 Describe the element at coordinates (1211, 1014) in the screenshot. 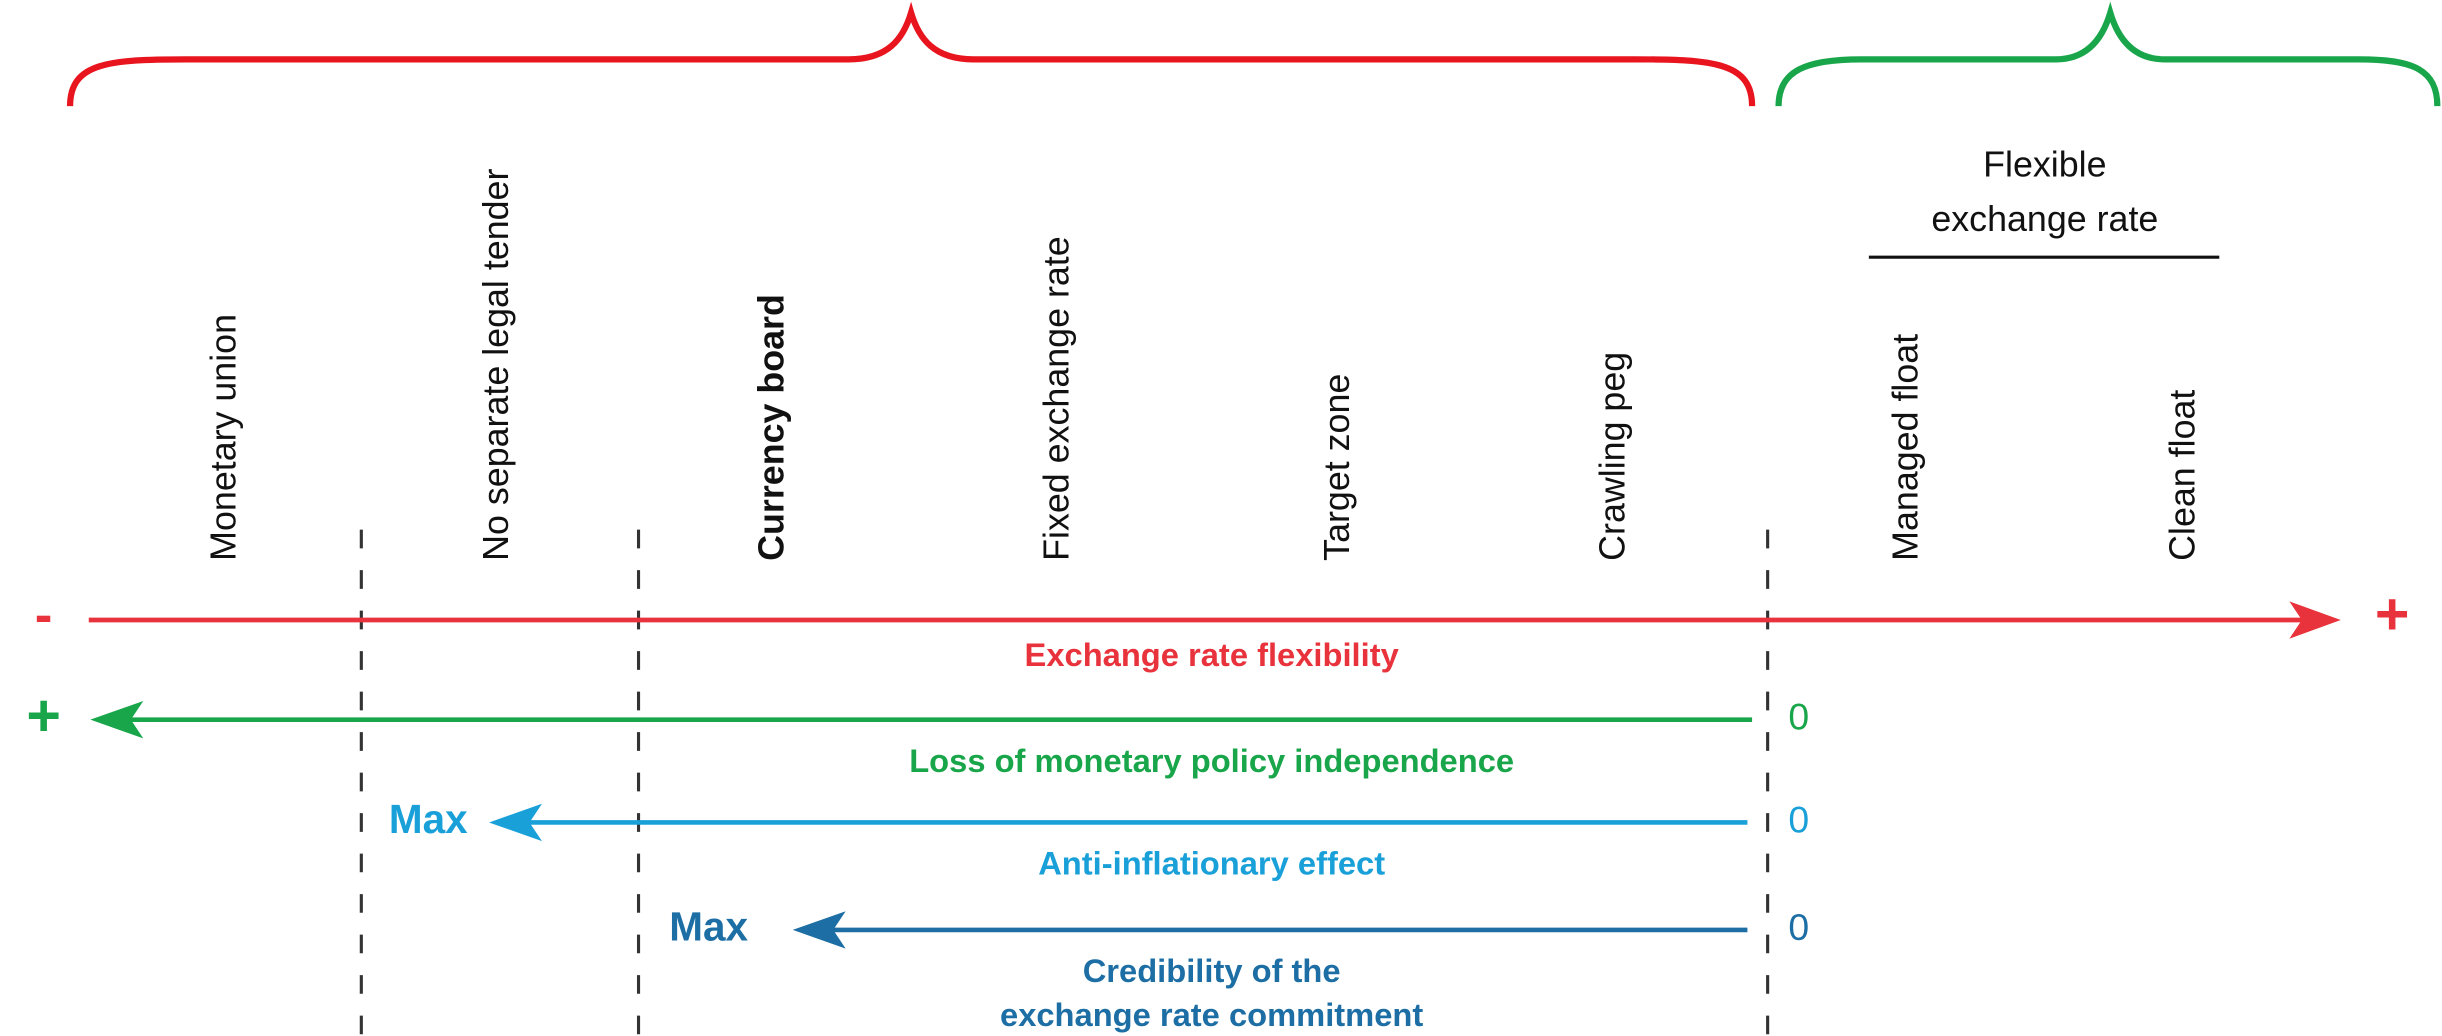

I see `axis-label: exchange rate commitment` at that location.